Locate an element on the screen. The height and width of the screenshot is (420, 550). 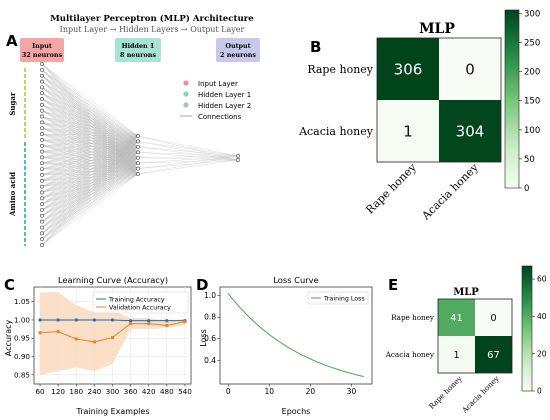
input-layer-count: 32 neurons is located at coordinates (42, 55).